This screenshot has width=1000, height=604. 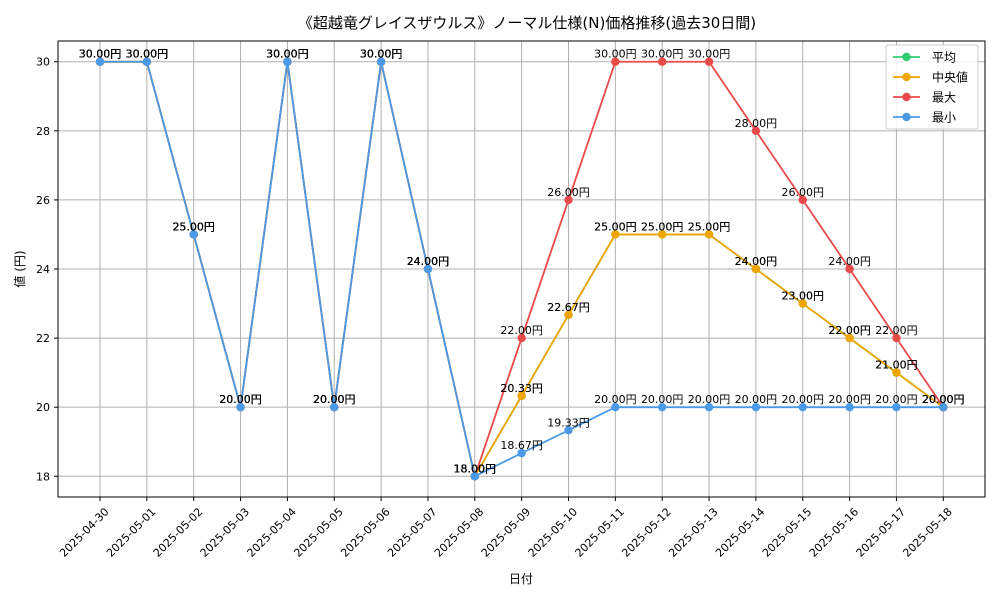 What do you see at coordinates (521, 388) in the screenshot?
I see `data-label: 20.33円` at bounding box center [521, 388].